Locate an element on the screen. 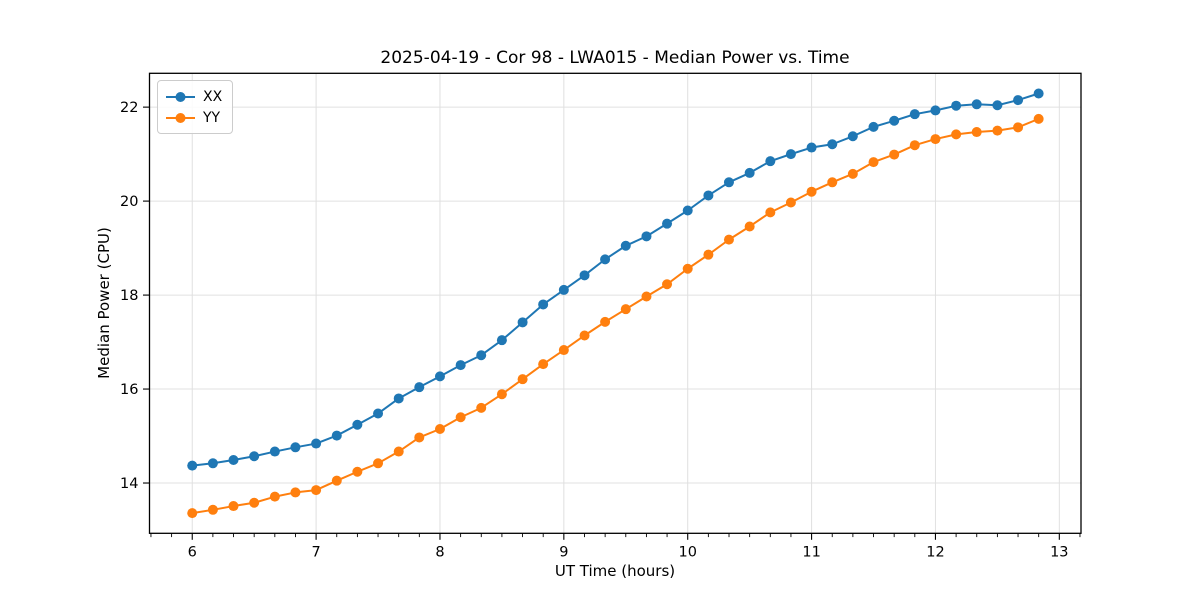 This screenshot has height=600, width=1200. x-tick-label: 10 is located at coordinates (687, 552).